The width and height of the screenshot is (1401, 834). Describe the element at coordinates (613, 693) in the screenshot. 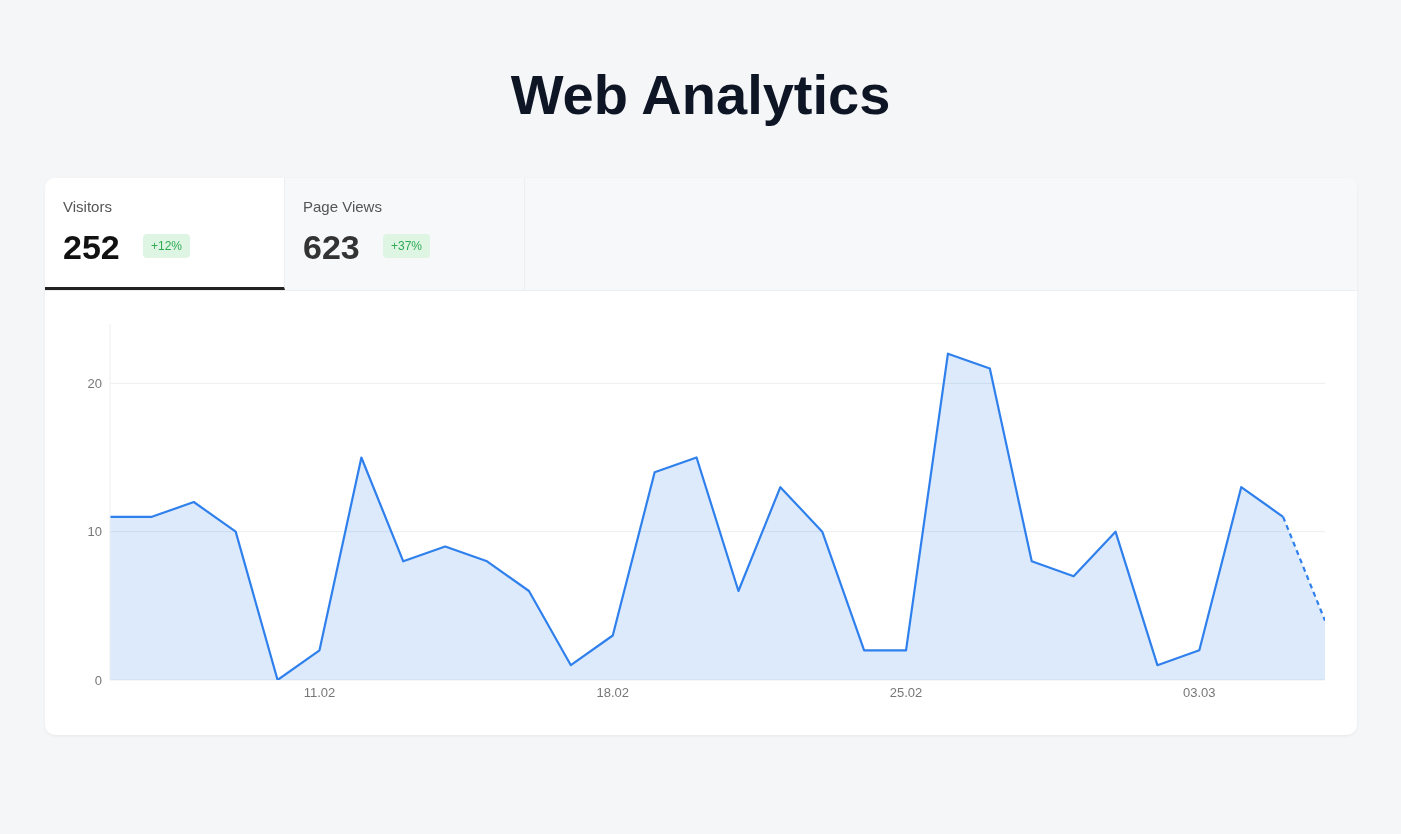

I see `x-tick-label: 18.02` at that location.